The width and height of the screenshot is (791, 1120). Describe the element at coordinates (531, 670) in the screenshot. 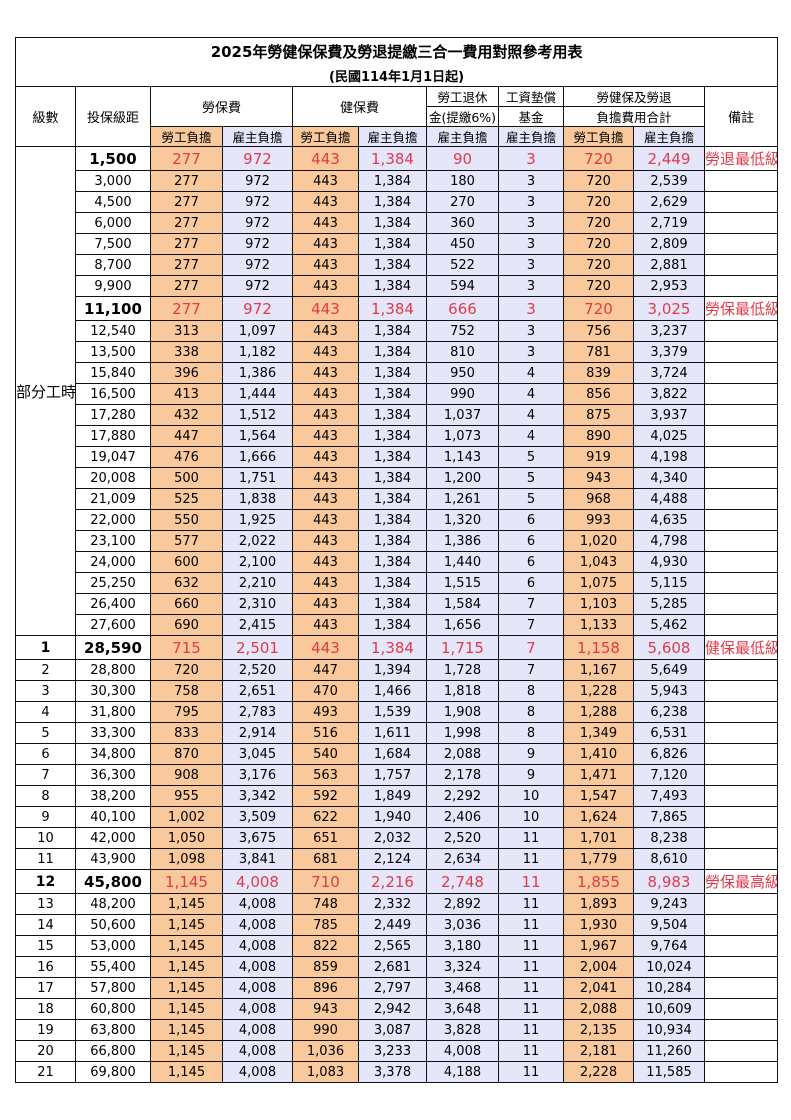

I see `value-cell: 7` at that location.